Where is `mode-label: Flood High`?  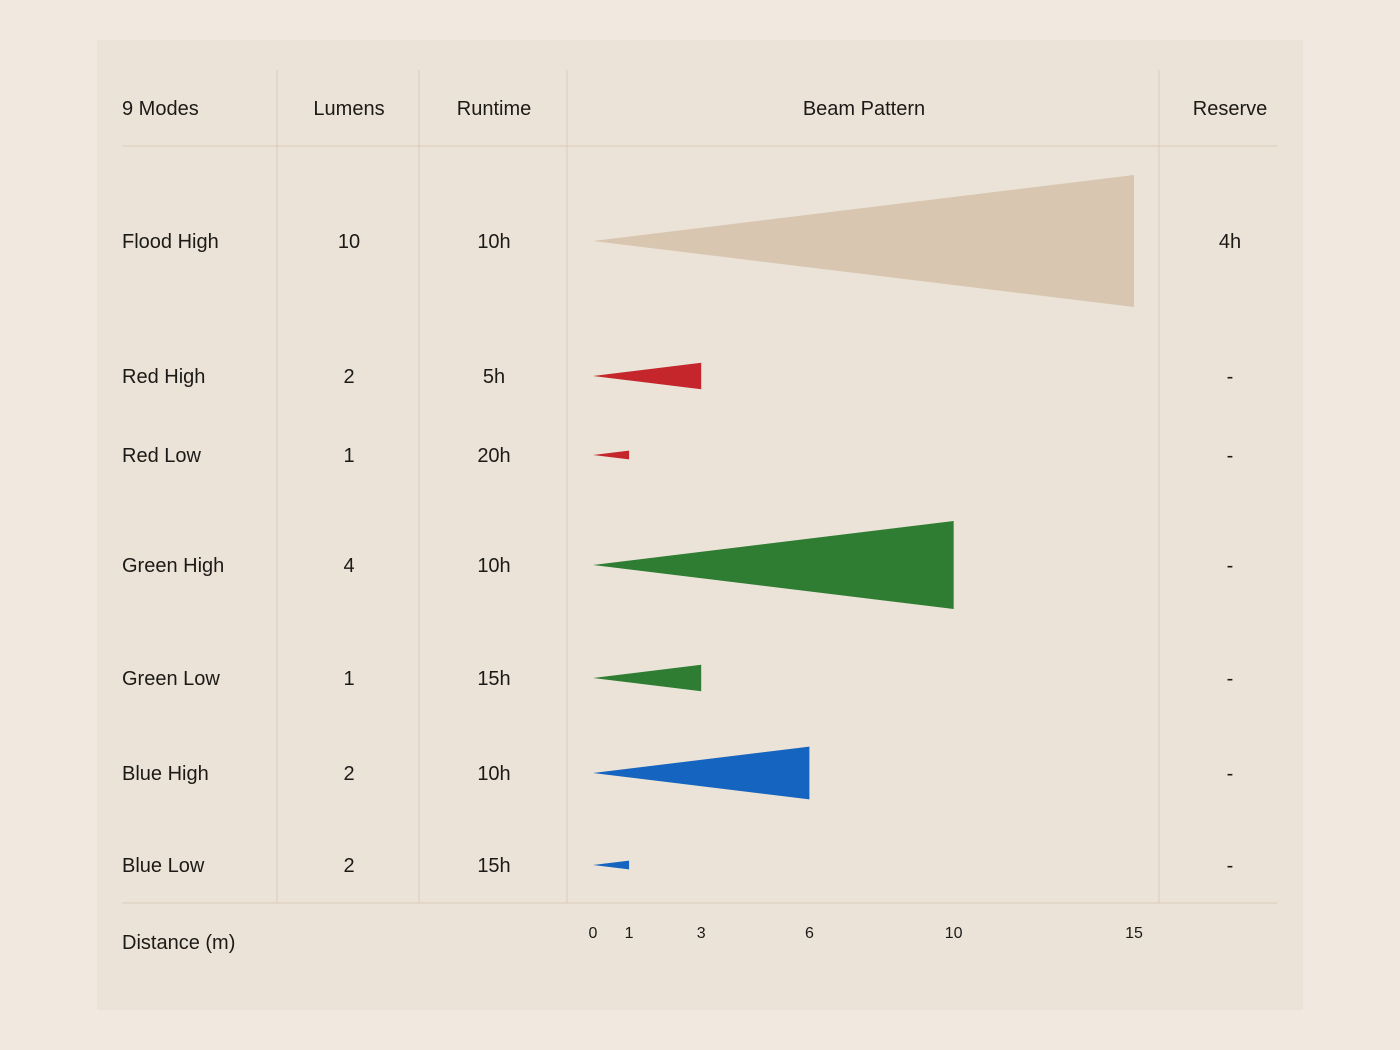 mode-label: Flood High is located at coordinates (170, 242).